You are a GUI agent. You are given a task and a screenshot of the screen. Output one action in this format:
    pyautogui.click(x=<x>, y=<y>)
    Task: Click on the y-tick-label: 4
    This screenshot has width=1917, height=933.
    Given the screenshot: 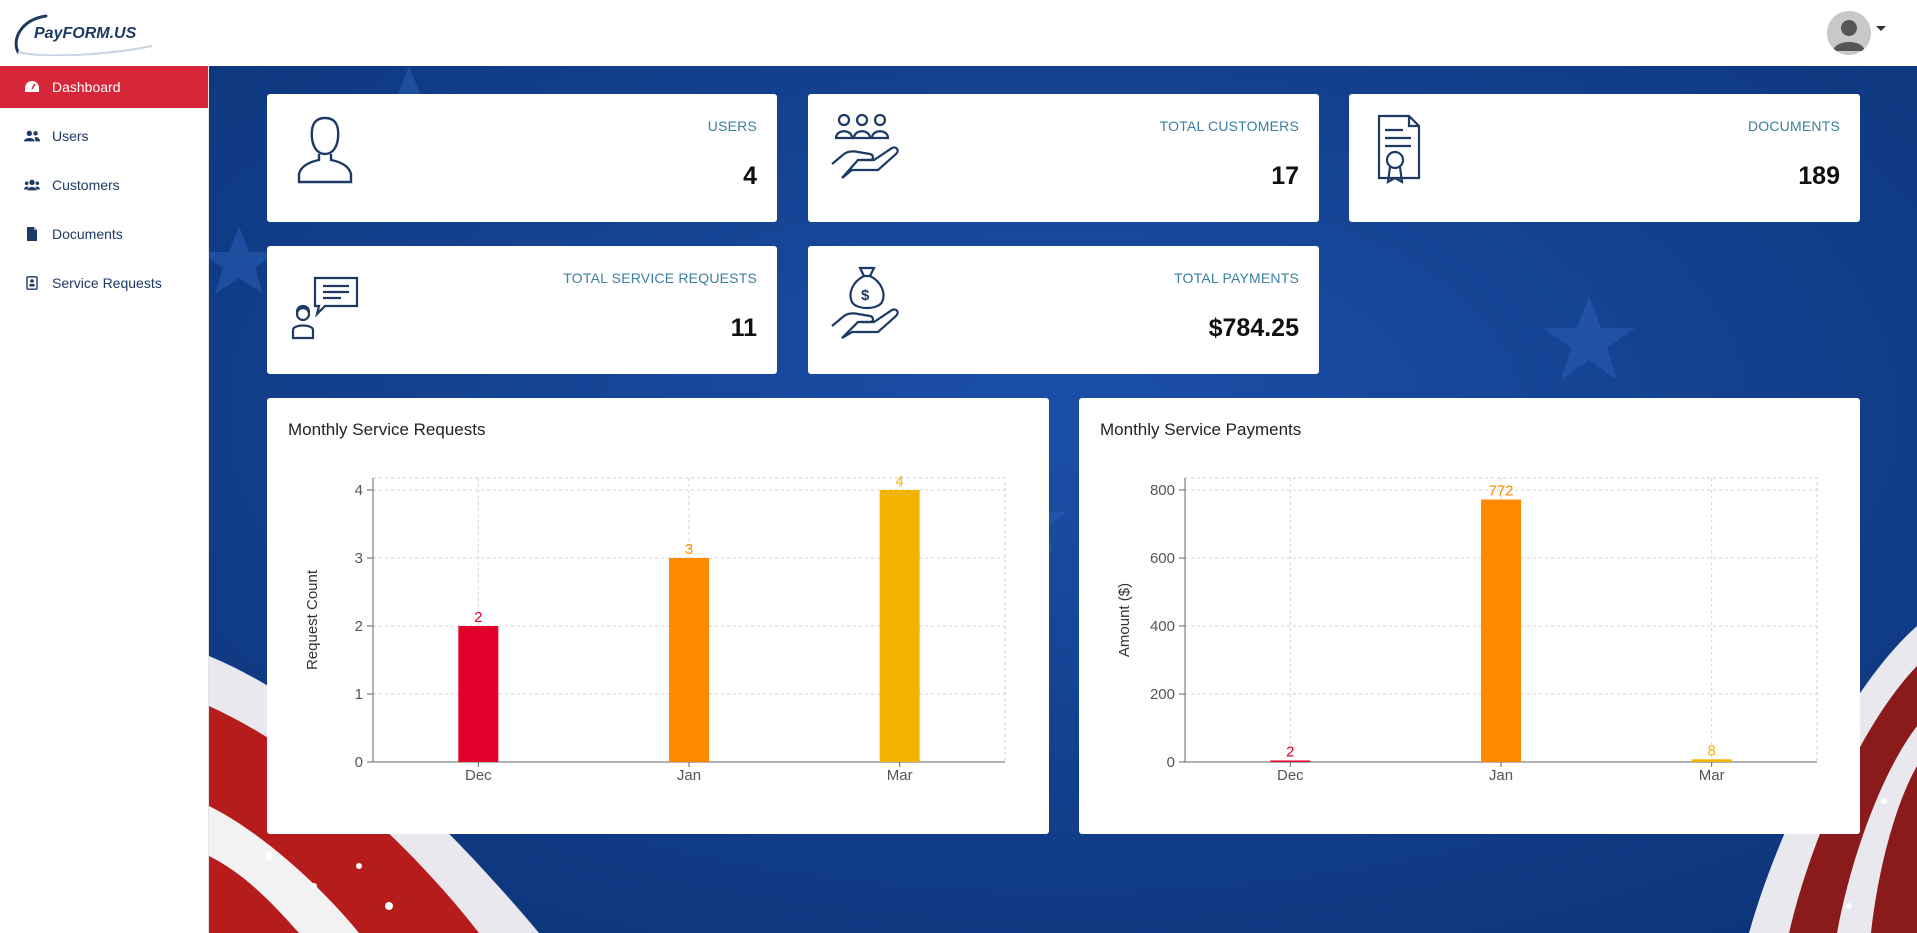 What is the action you would take?
    pyautogui.click(x=359, y=490)
    